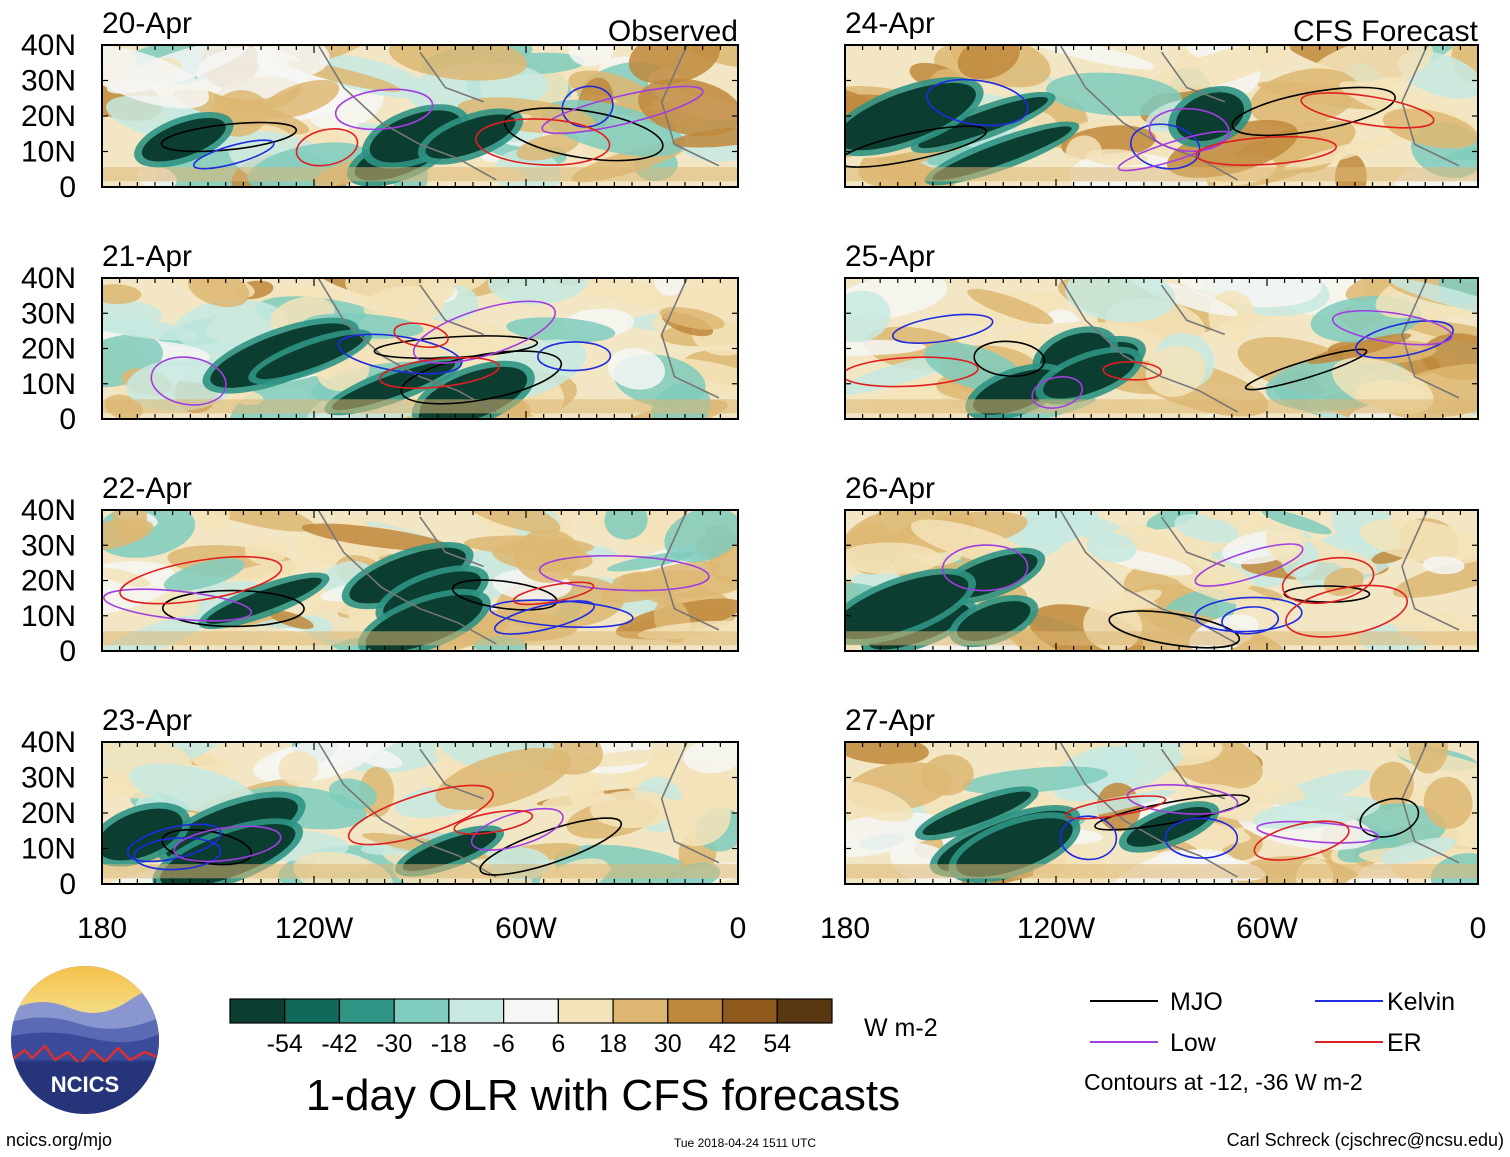 This screenshot has height=1157, width=1510. I want to click on lon-tick-label: 0, so click(738, 928).